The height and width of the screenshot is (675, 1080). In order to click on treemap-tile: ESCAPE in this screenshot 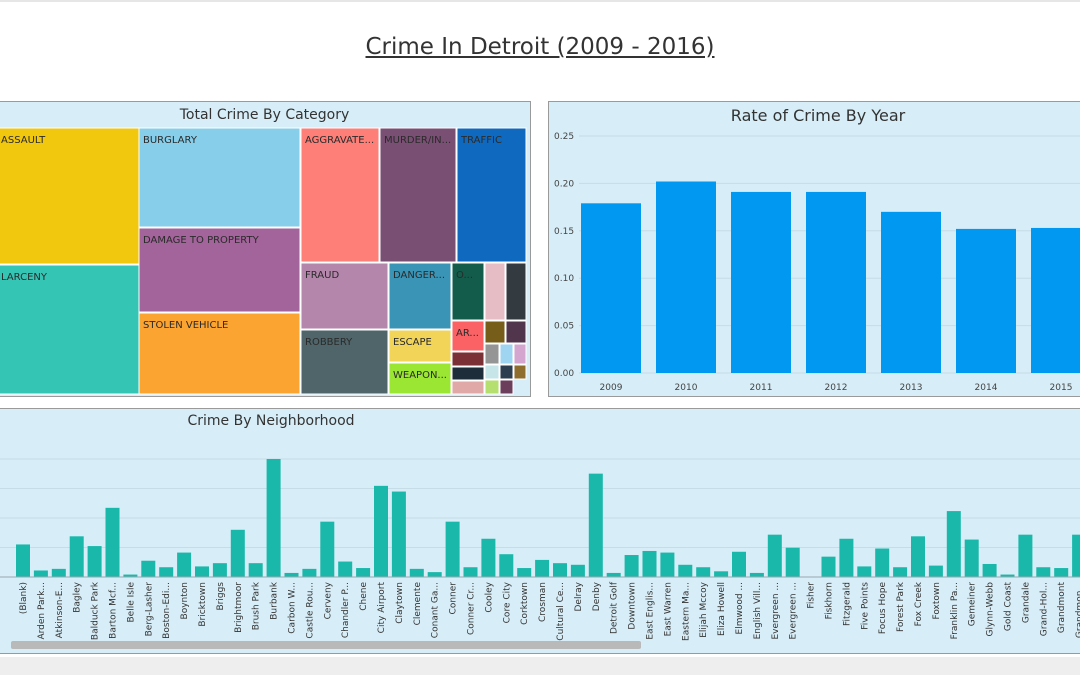, I will do `click(420, 346)`.